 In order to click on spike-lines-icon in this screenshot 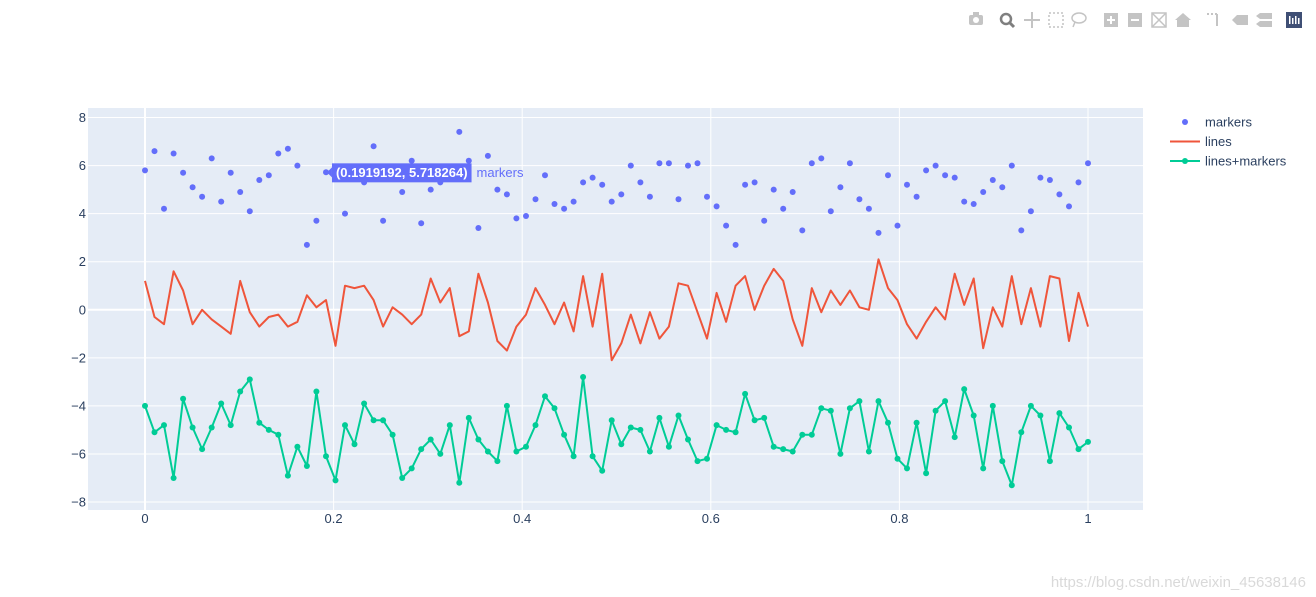, I will do `click(1212, 19)`.